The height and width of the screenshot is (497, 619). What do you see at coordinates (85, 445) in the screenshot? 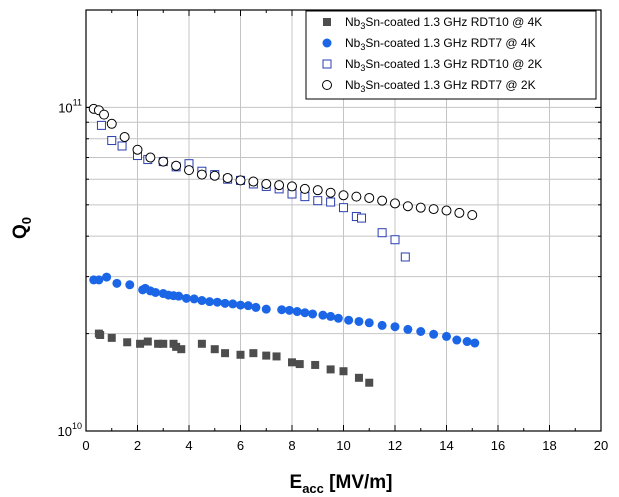
I see `x-tick-label: 0` at bounding box center [85, 445].